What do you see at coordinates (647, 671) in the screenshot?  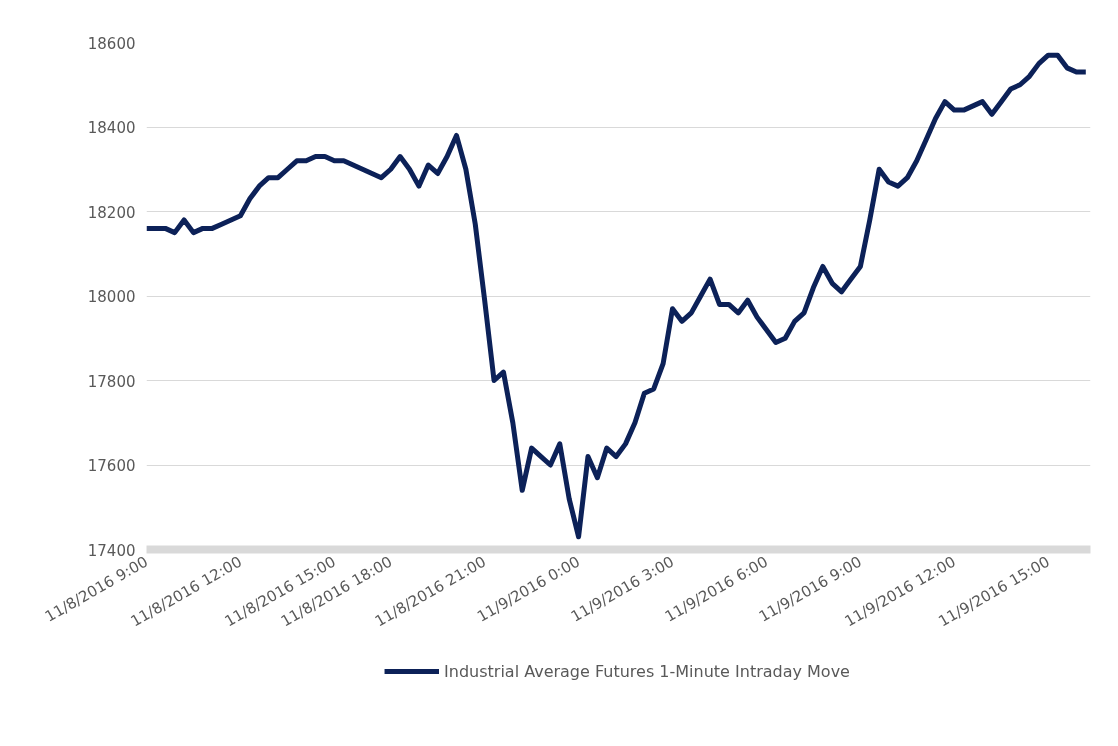 I see `legend-label: Industrial Average Futures 1-Minute Intraday Move` at bounding box center [647, 671].